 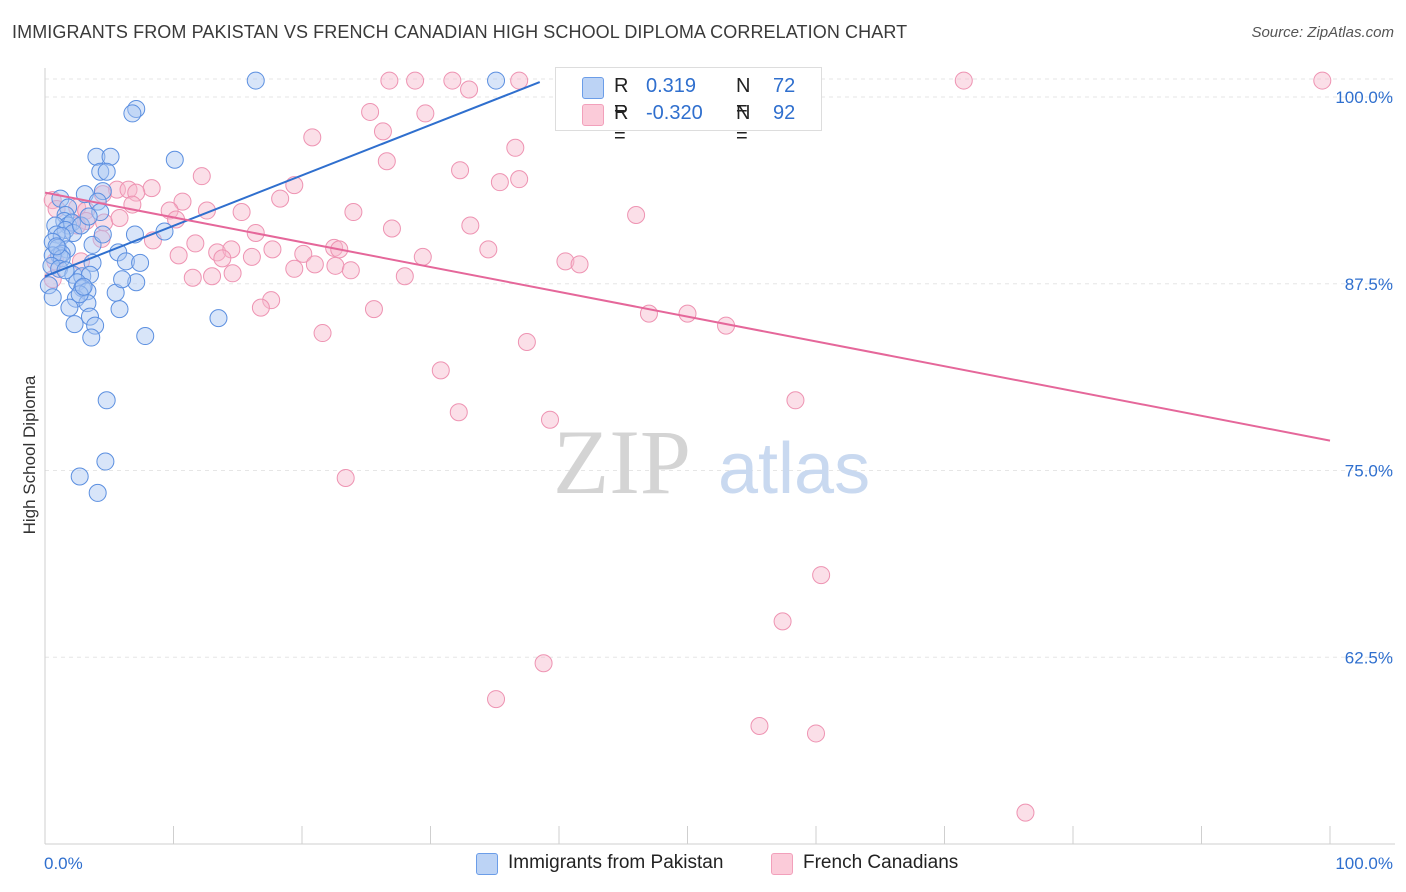 What do you see at coordinates (794, 469) in the screenshot?
I see `watermark-atlas: atlas` at bounding box center [794, 469].